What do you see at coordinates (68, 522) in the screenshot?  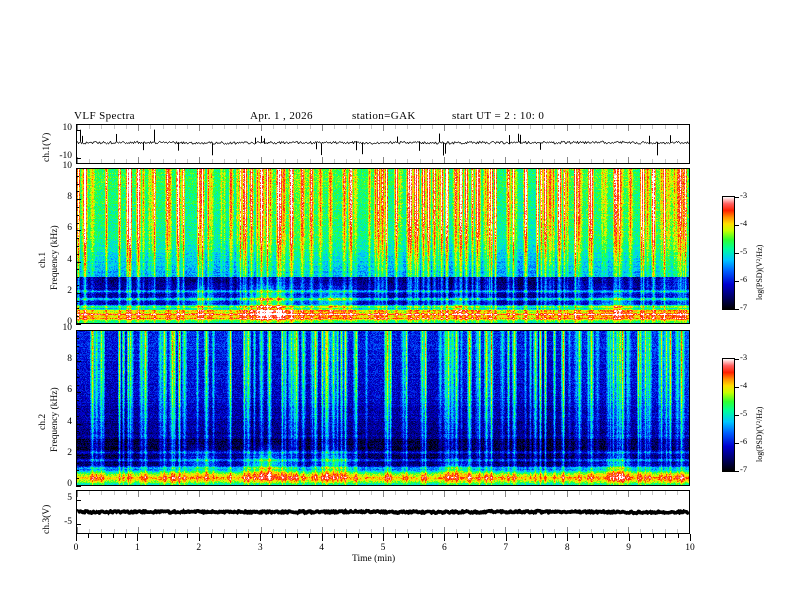 I see `ytick-ch3-volt-neg5: -5` at bounding box center [68, 522].